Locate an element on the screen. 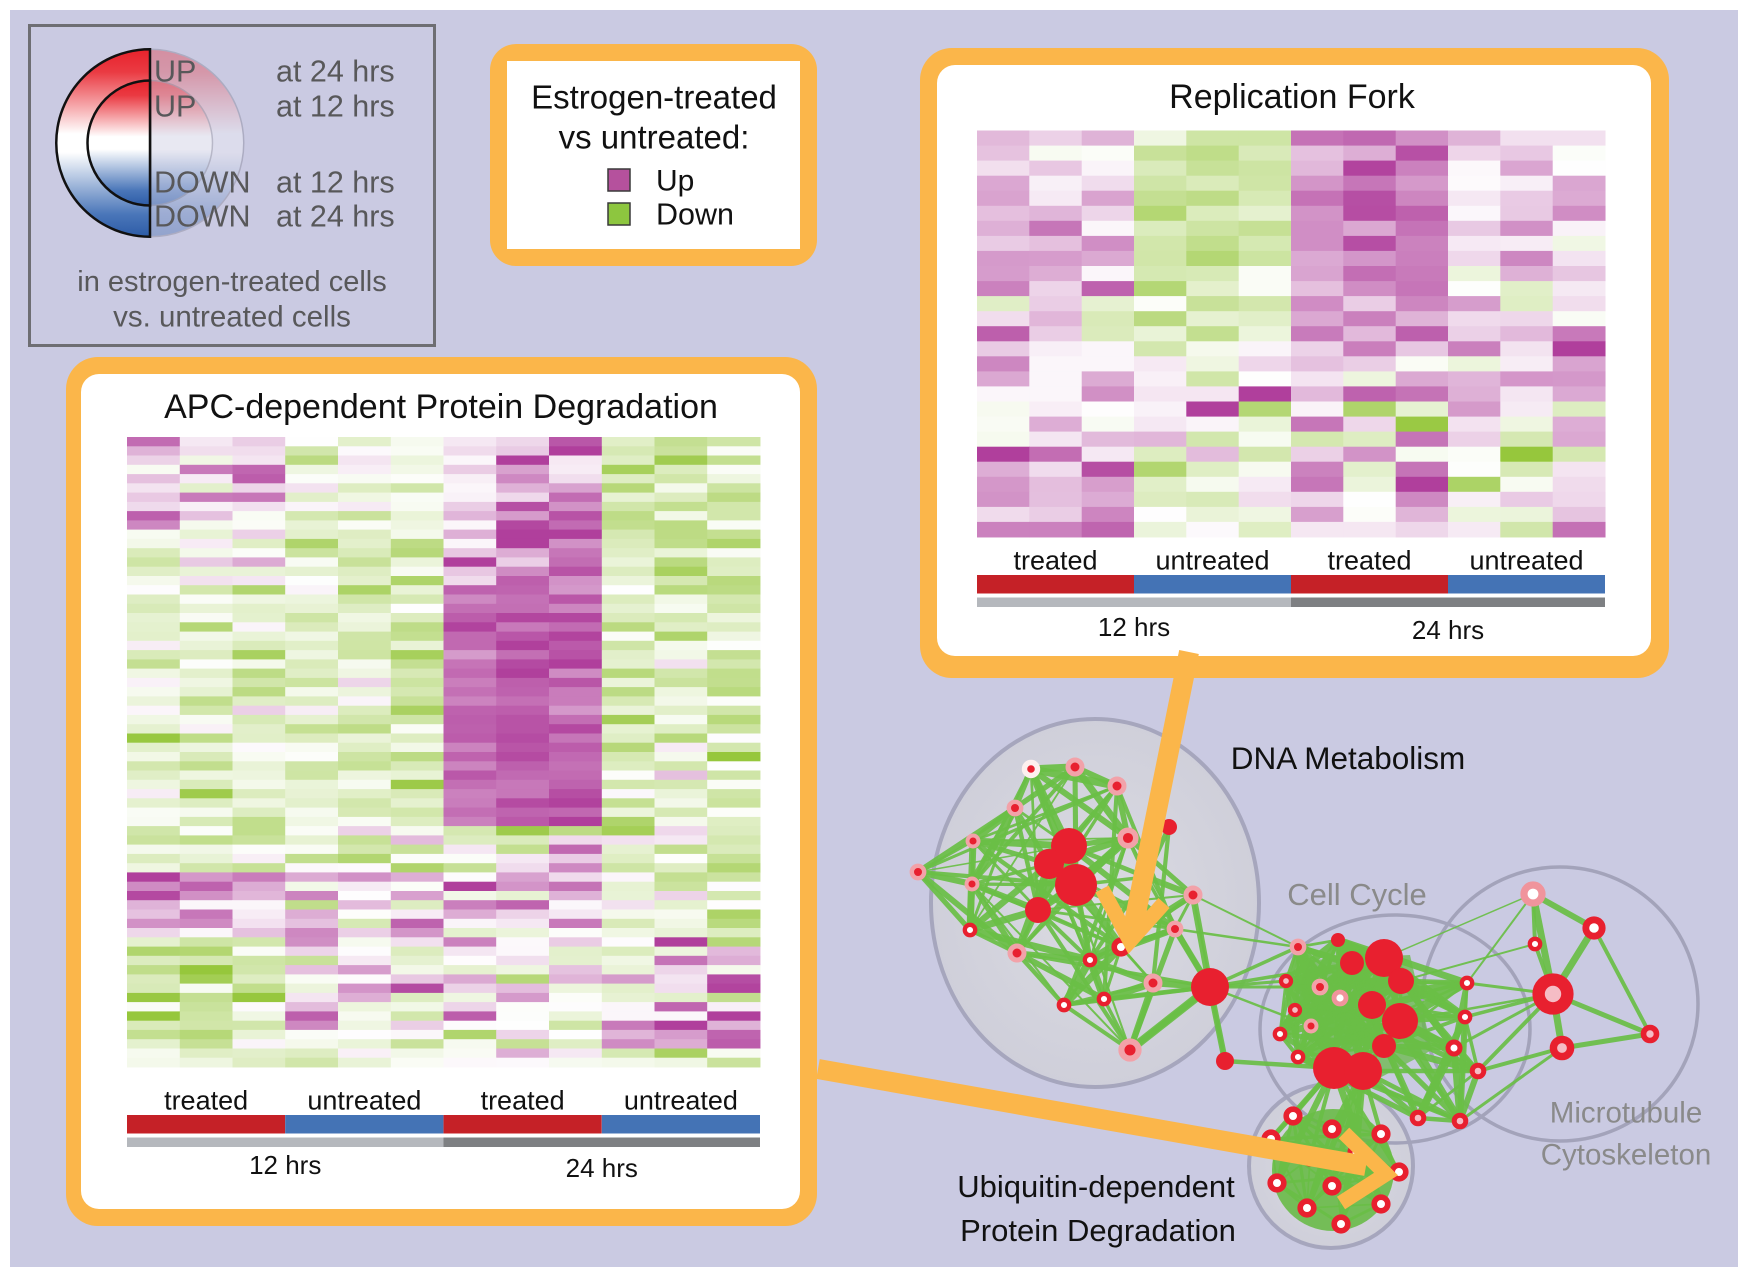 The width and height of the screenshot is (1750, 1279). svg-text: DNA Metabolism is located at coordinates (1348, 758).